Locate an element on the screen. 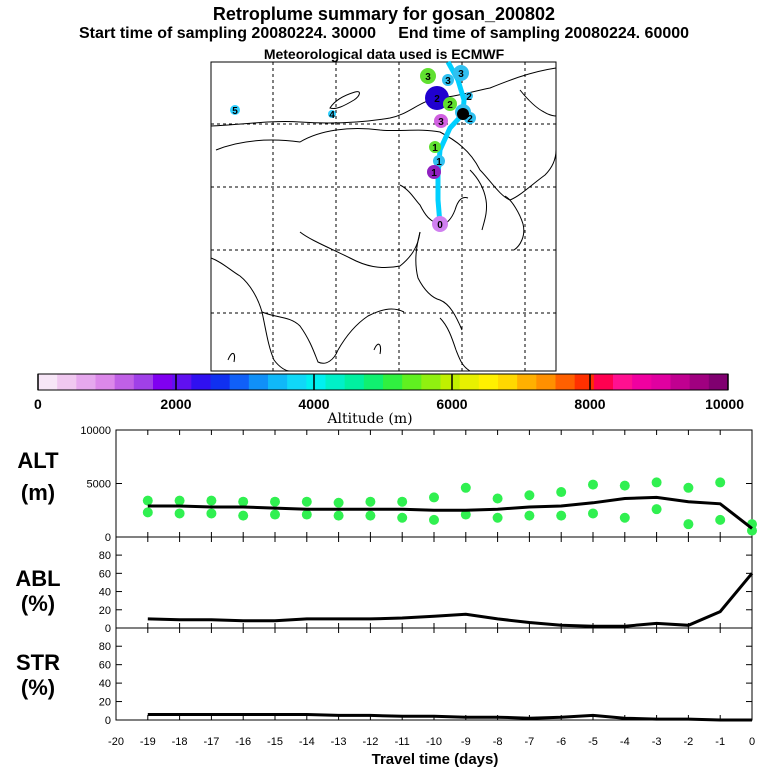 The width and height of the screenshot is (768, 768). colorbar-tick-label: 4000 is located at coordinates (313, 404).